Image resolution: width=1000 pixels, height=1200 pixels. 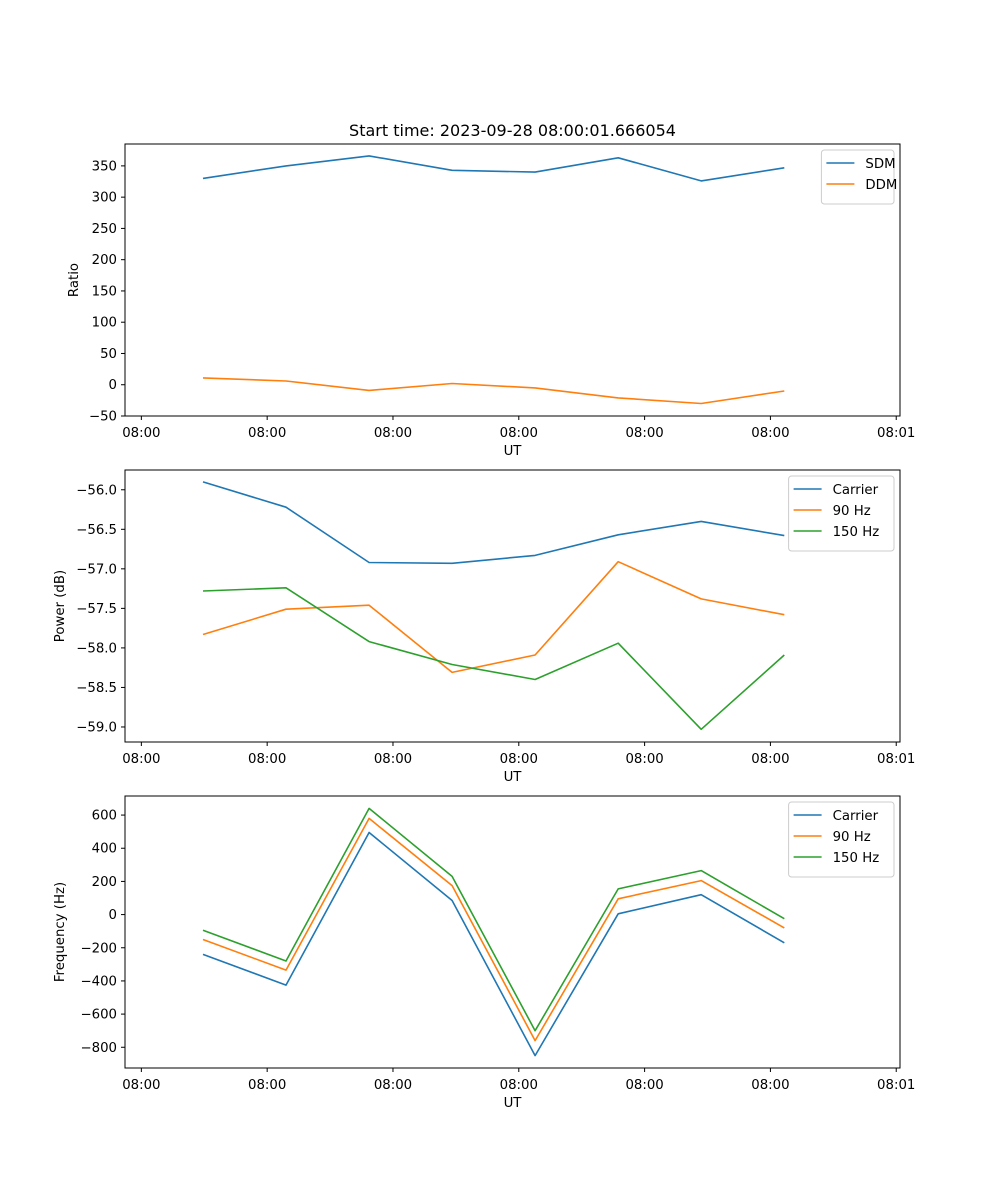 I want to click on y-axis-label: Frequency (Hz), so click(x=60, y=932).